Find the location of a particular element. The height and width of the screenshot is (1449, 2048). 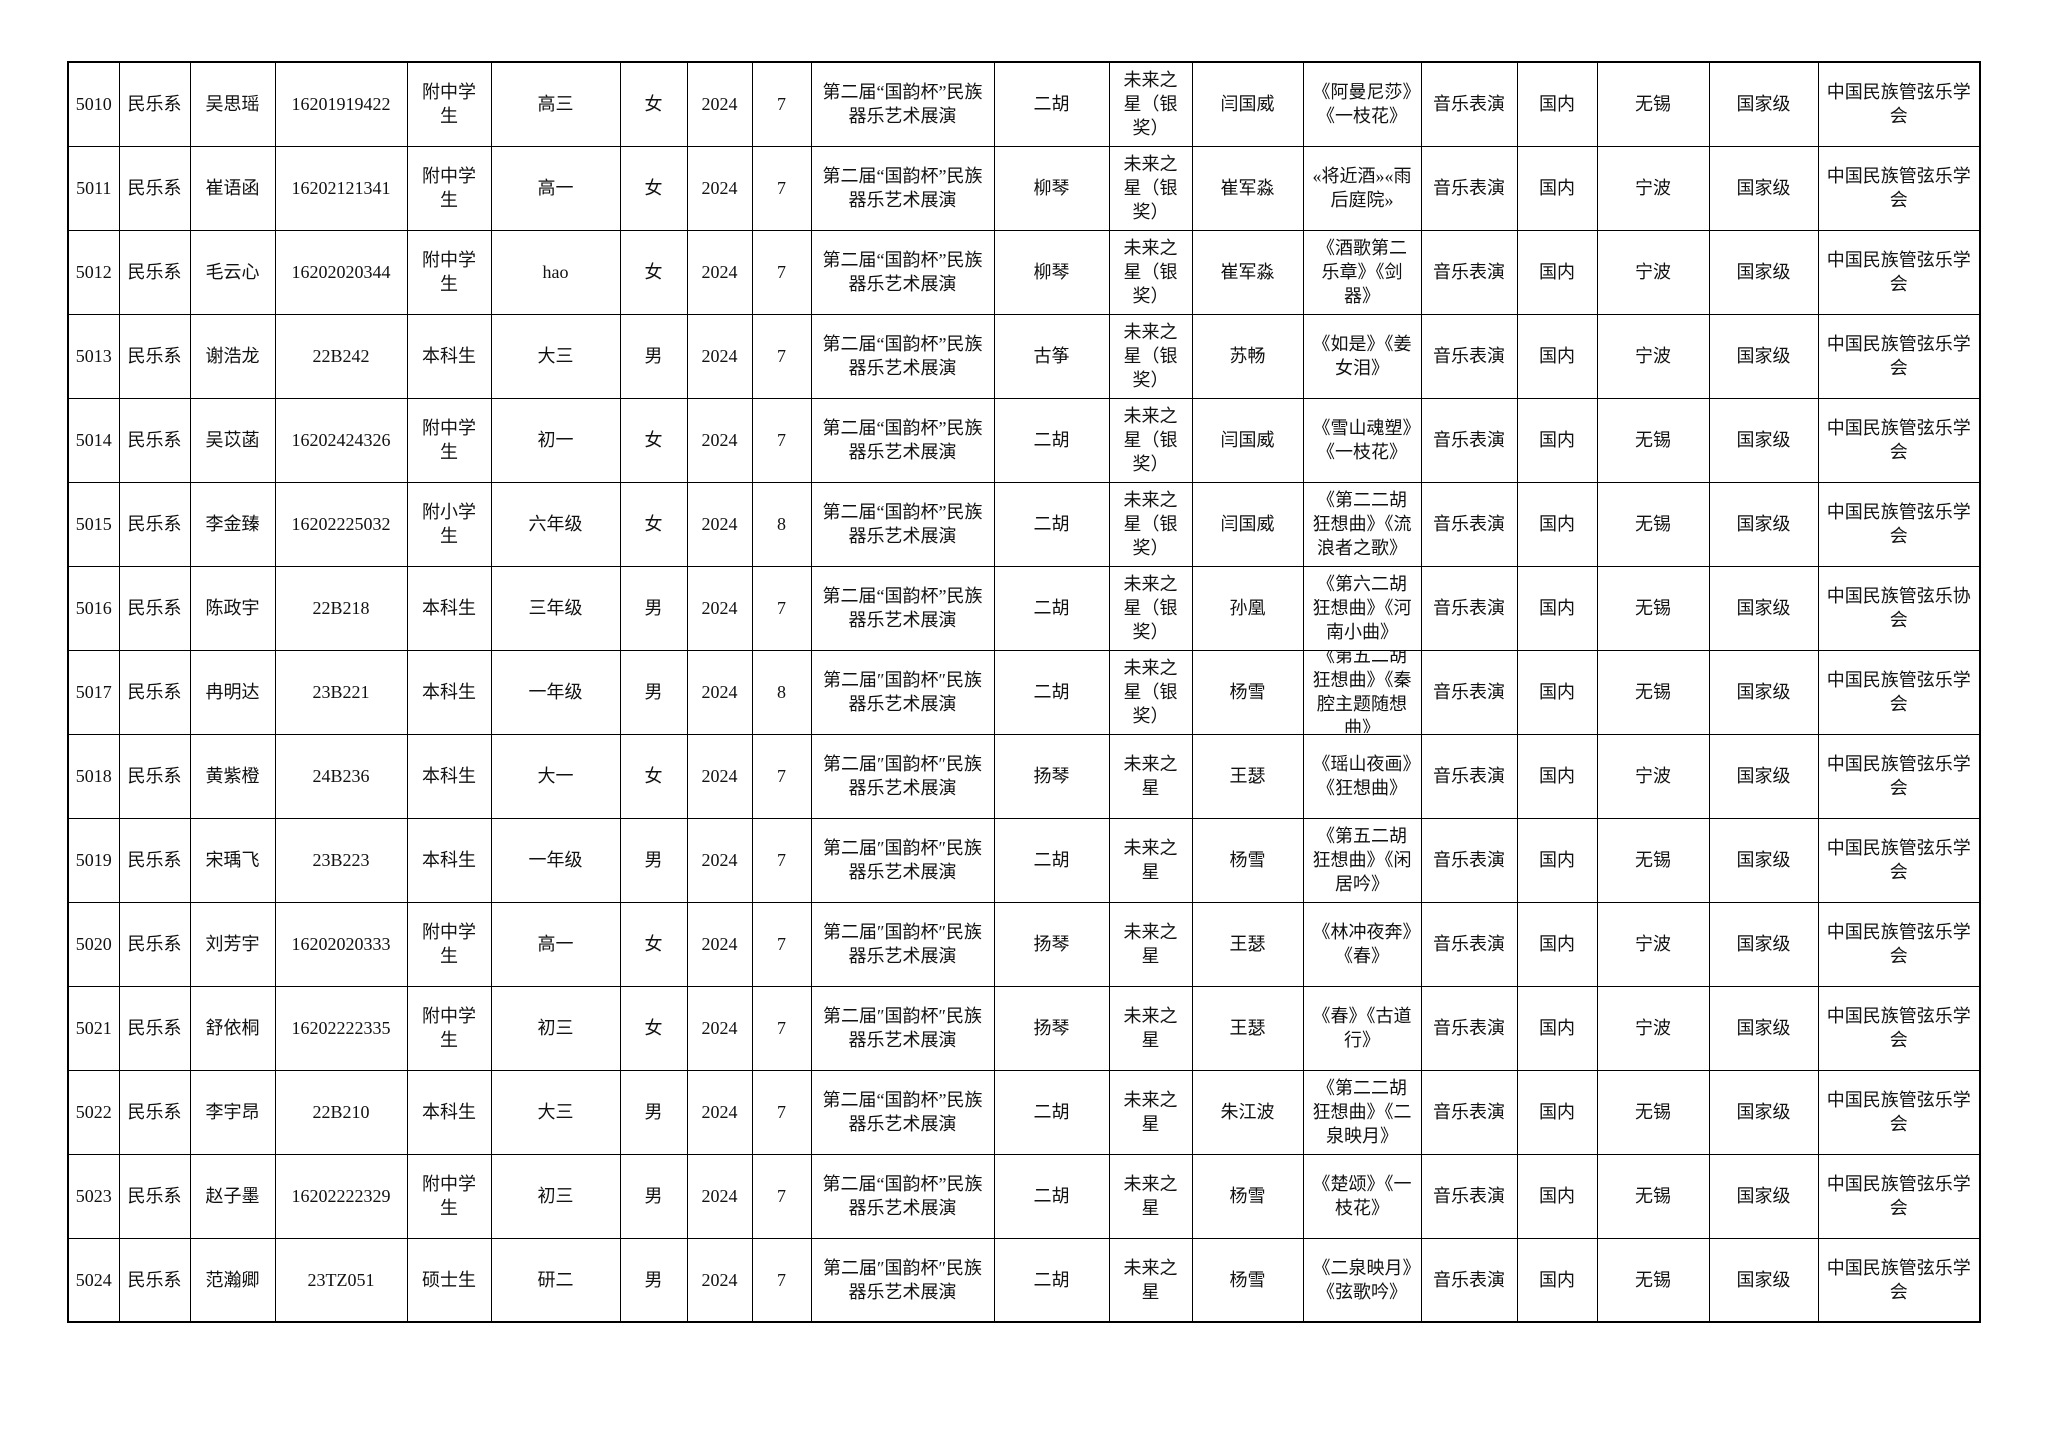

cell-grade: hao is located at coordinates (555, 272).